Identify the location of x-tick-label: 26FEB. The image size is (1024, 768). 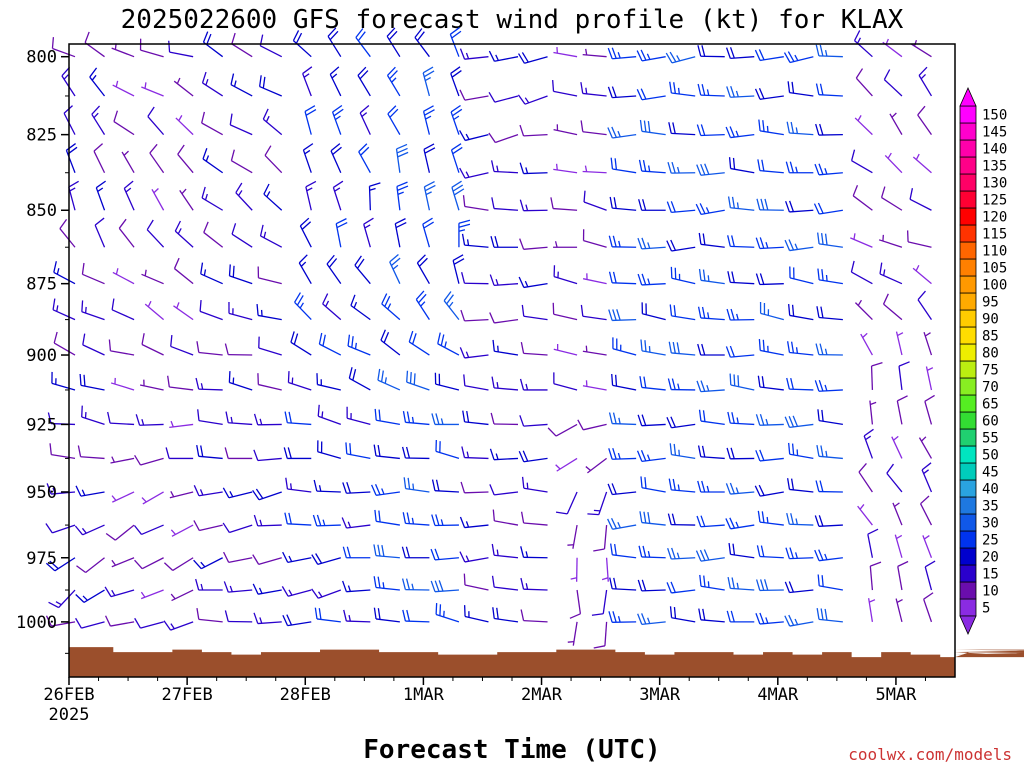
(68, 695).